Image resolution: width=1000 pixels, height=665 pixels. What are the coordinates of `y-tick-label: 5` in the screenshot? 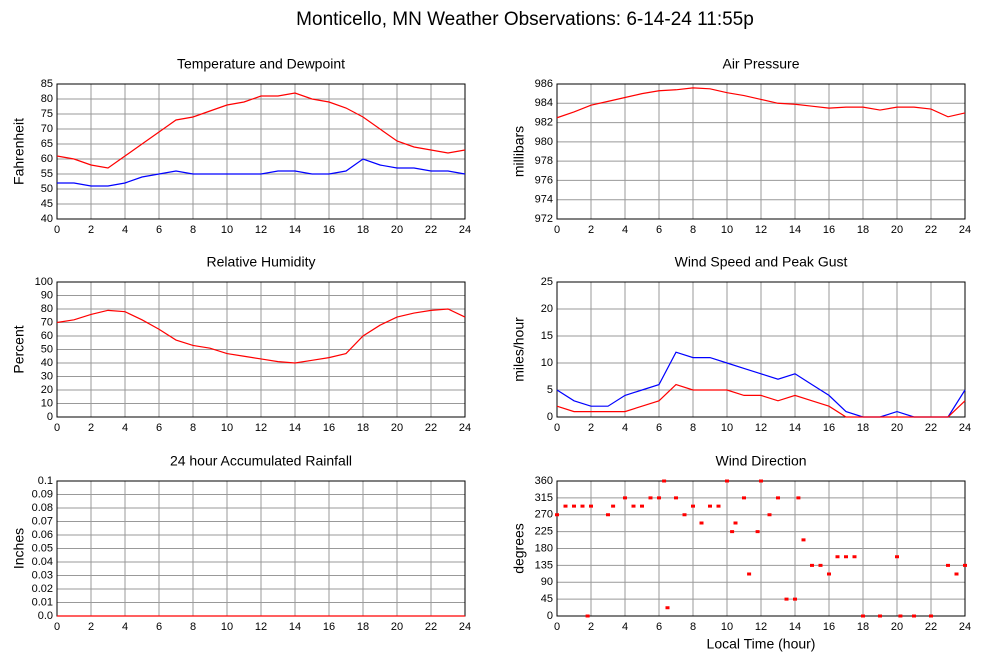 It's located at (550, 390).